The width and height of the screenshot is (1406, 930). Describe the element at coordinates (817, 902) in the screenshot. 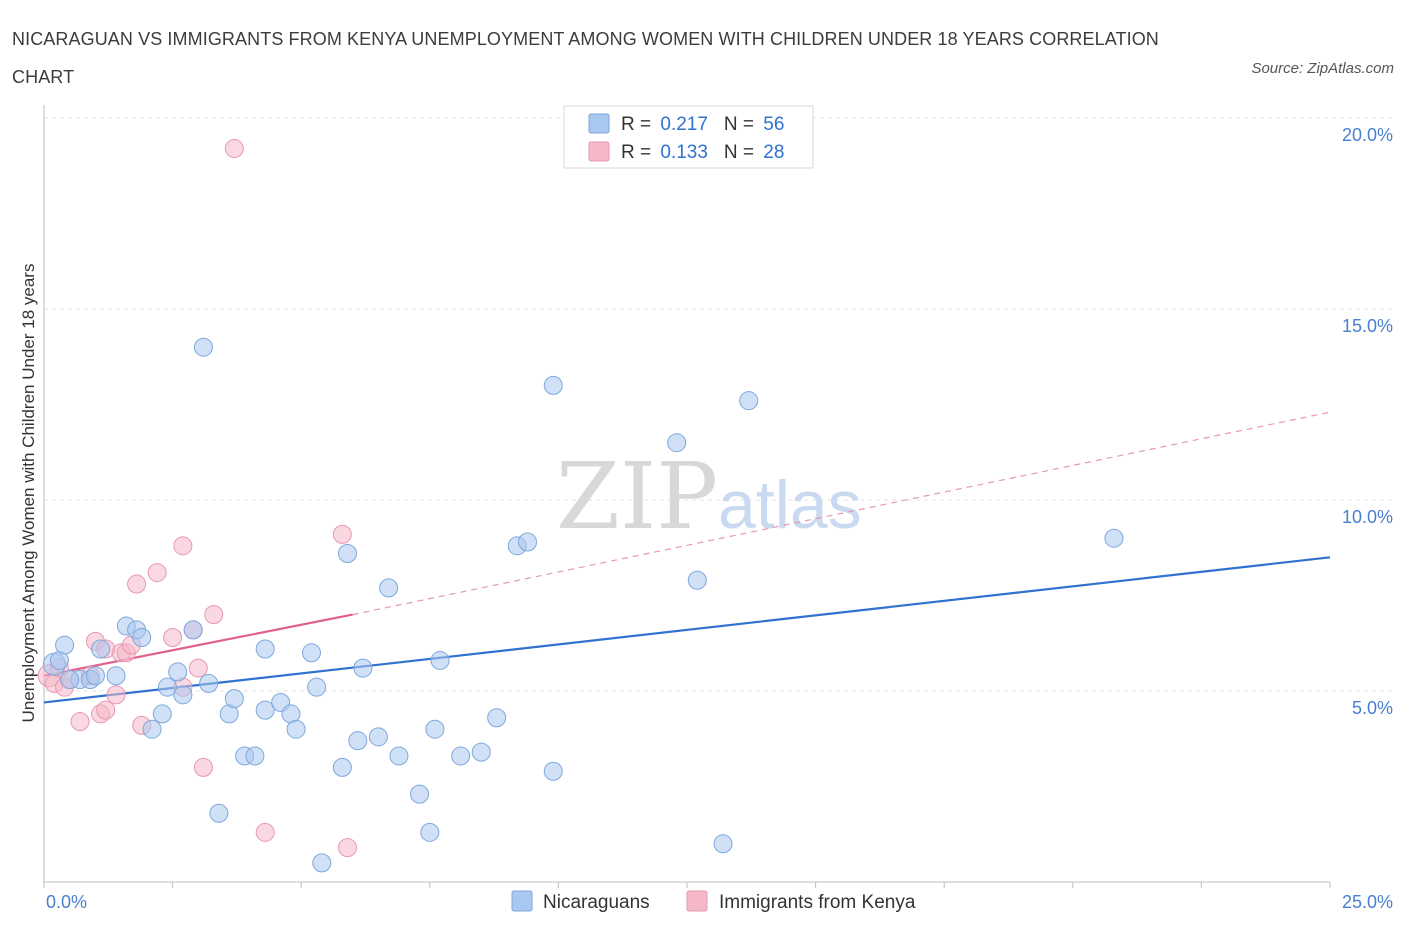

I see `bottom-legend-label-kenya: Immigrants from Kenya` at that location.